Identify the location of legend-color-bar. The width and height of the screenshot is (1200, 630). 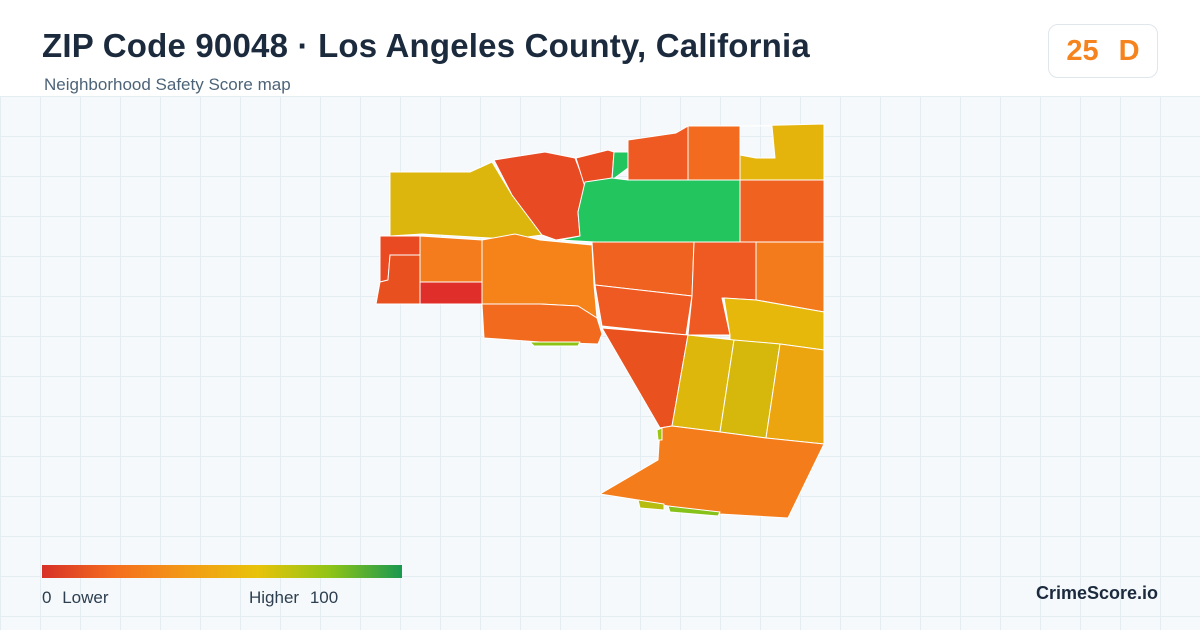
(222, 571).